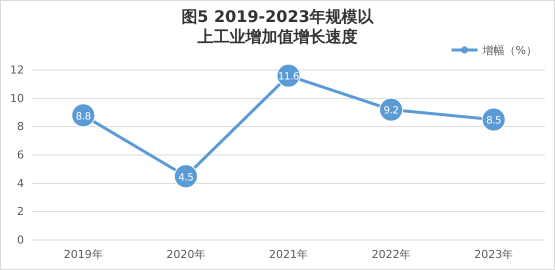 The height and width of the screenshot is (270, 555). What do you see at coordinates (509, 50) in the screenshot?
I see `legend-label: 增幅（%）` at bounding box center [509, 50].